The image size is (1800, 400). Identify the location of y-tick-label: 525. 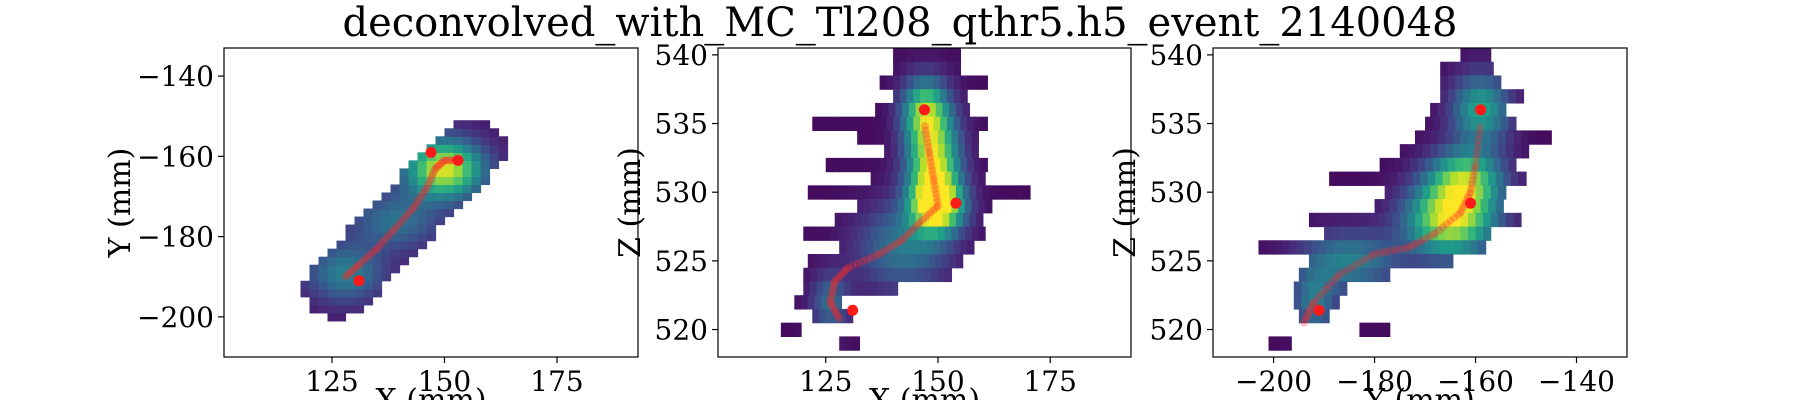
(681, 261).